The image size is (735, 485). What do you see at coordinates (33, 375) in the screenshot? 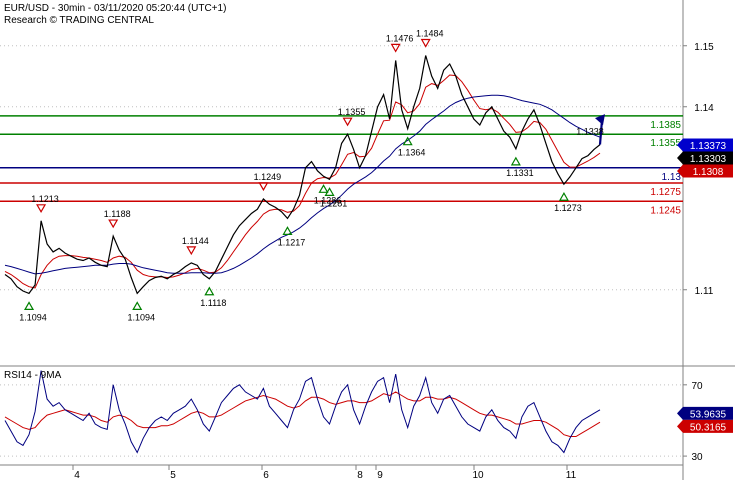
I see `indicator-title: RSI14 - 9MA` at bounding box center [33, 375].